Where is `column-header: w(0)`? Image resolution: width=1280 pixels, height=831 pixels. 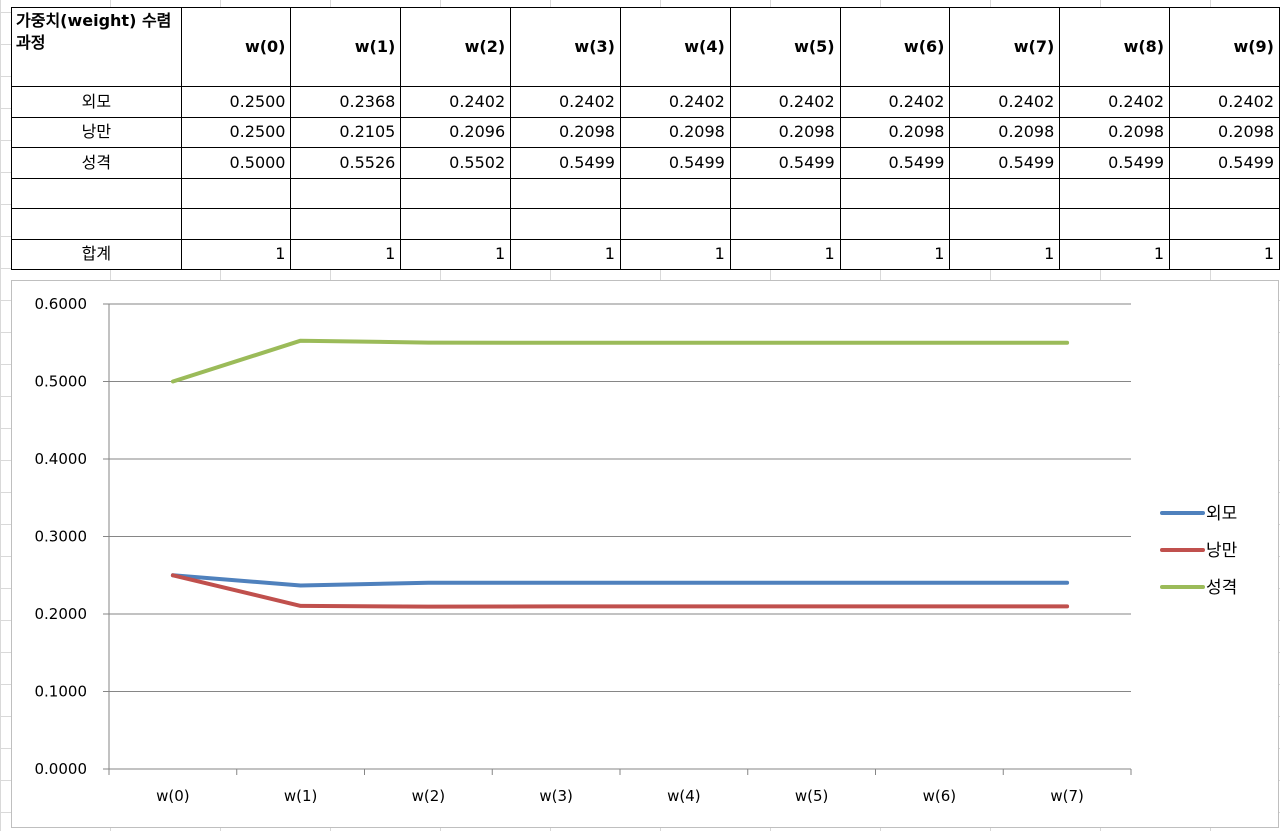 column-header: w(0) is located at coordinates (236, 47).